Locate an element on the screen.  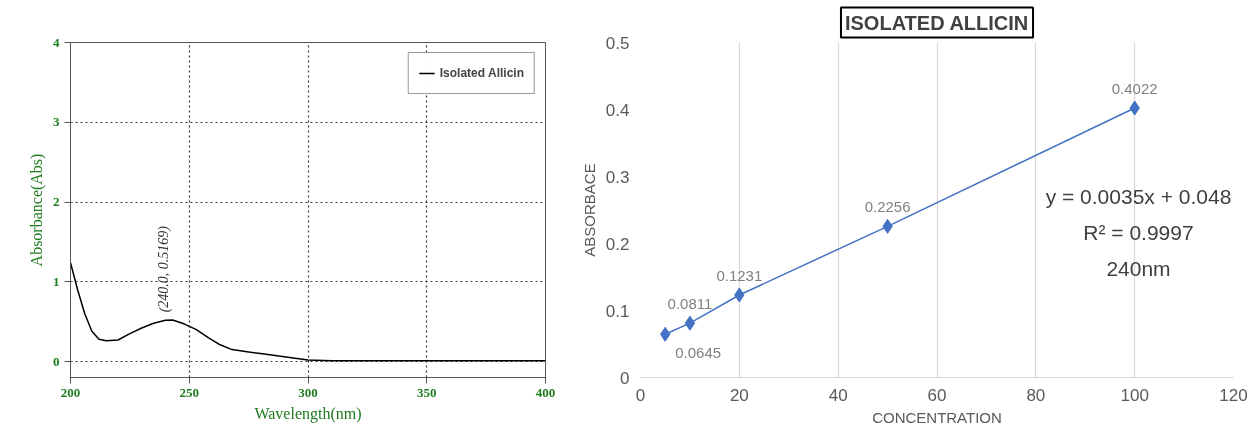
data-label: 0.0645 is located at coordinates (698, 353).